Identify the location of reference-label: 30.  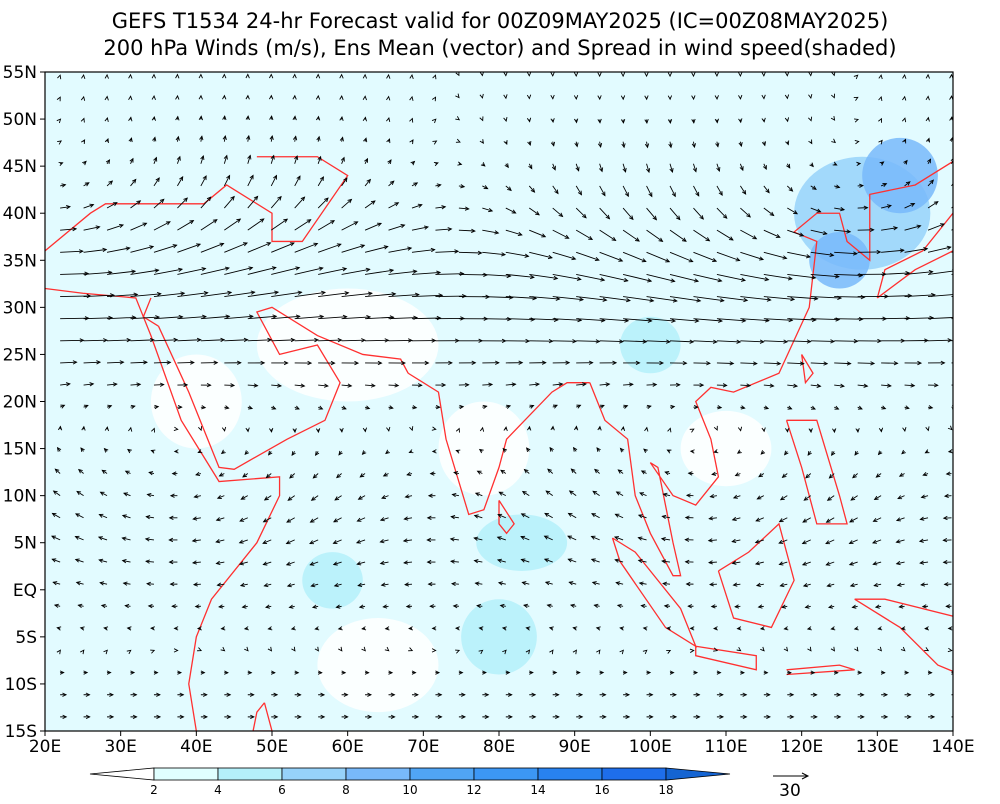
(790, 790).